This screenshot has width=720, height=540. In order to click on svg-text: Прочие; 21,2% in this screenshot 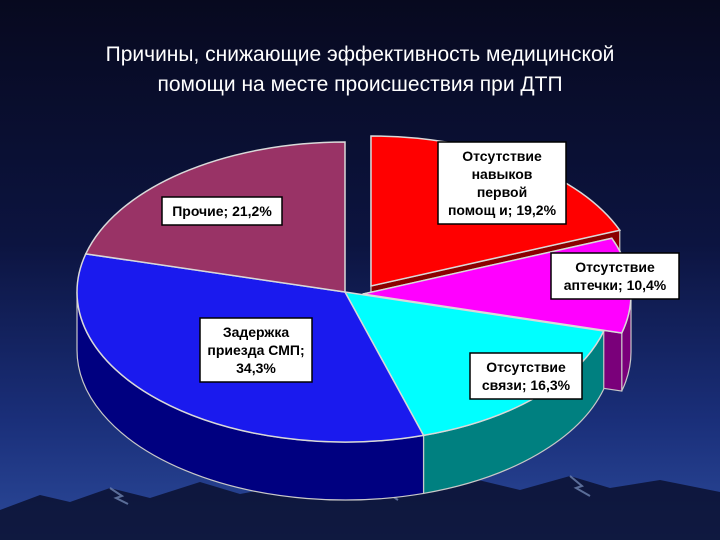, I will do `click(222, 211)`.